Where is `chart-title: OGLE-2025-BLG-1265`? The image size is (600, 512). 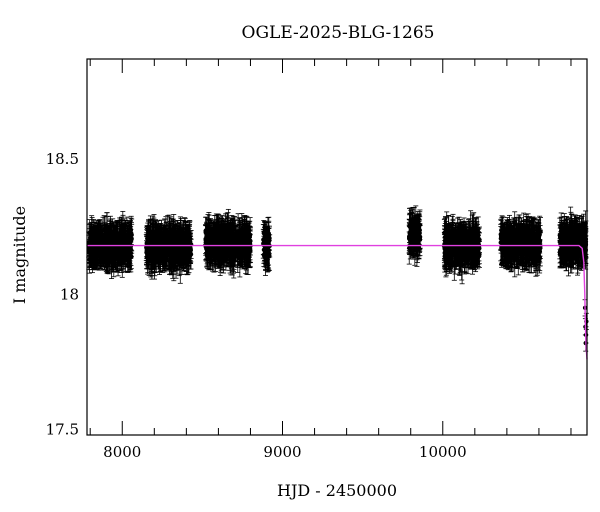
chart-title: OGLE-2025-BLG-1265 is located at coordinates (338, 33).